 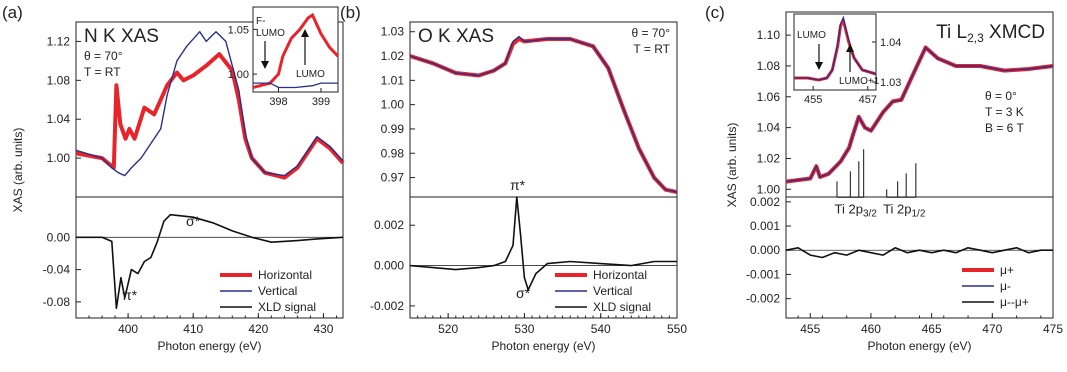 I want to click on y-tick-label: -0.002, so click(x=387, y=306).